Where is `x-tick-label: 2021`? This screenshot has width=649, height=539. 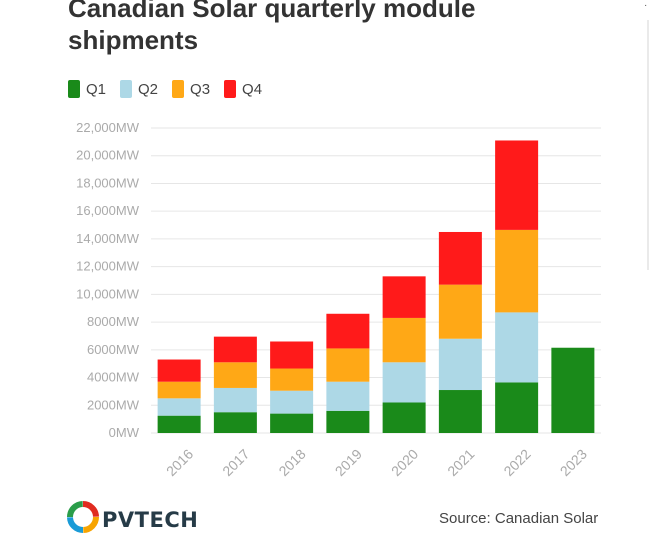 x-tick-label: 2021 is located at coordinates (460, 462).